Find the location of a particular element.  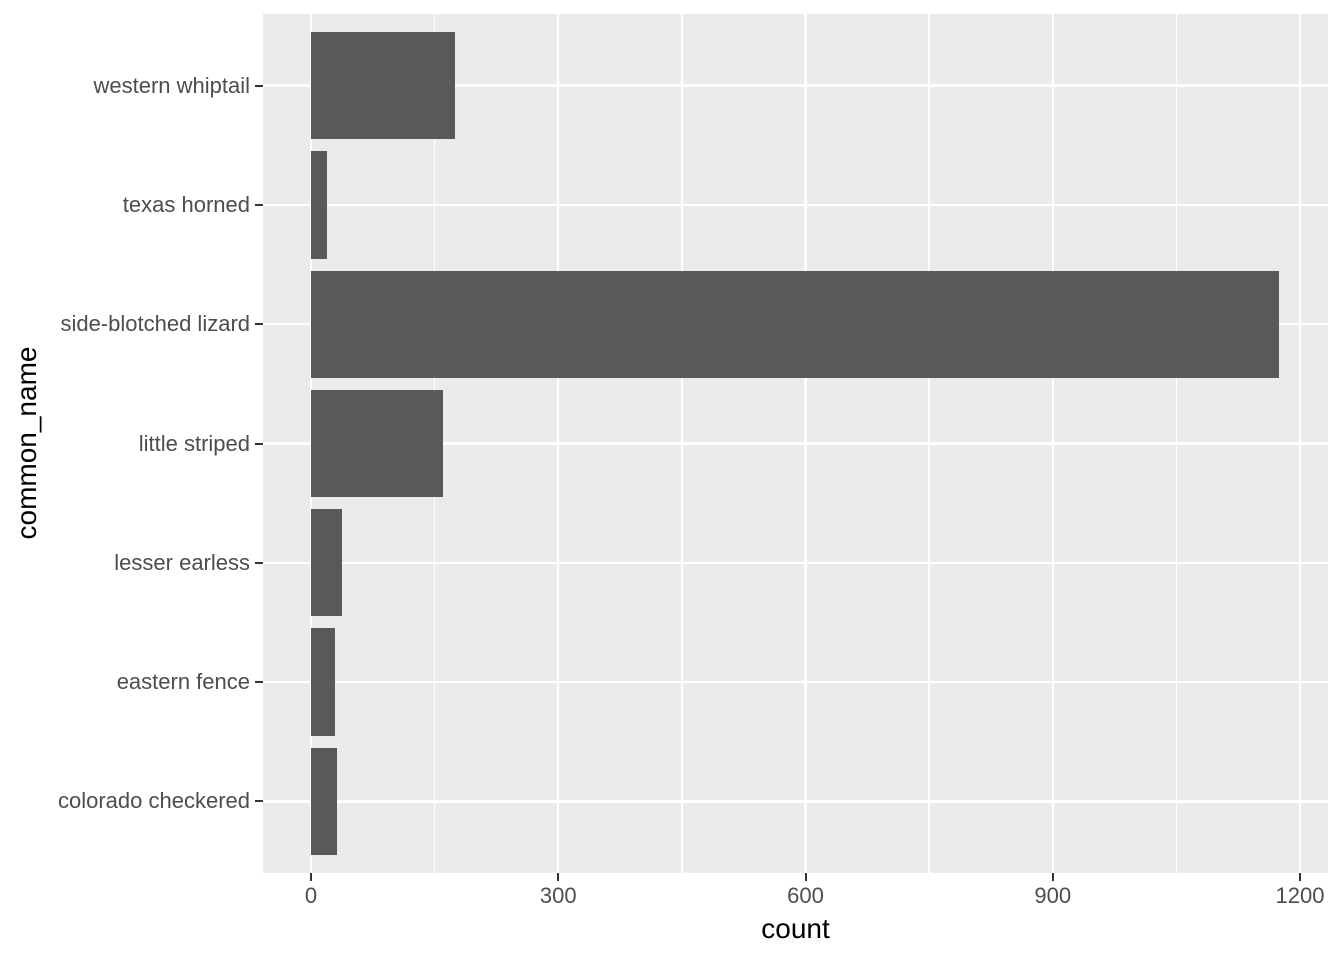

x-tick-label: 1200 is located at coordinates (1300, 895).